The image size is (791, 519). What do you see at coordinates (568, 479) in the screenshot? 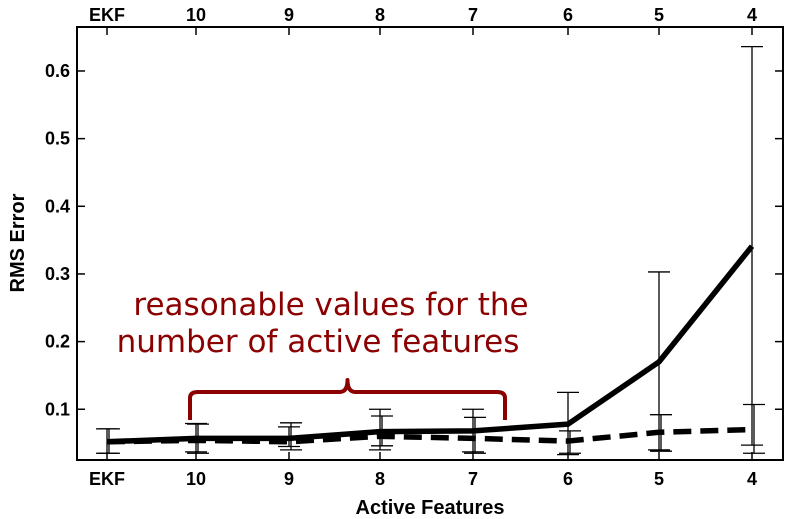
I see `x-tick-label-bottom: 6` at bounding box center [568, 479].